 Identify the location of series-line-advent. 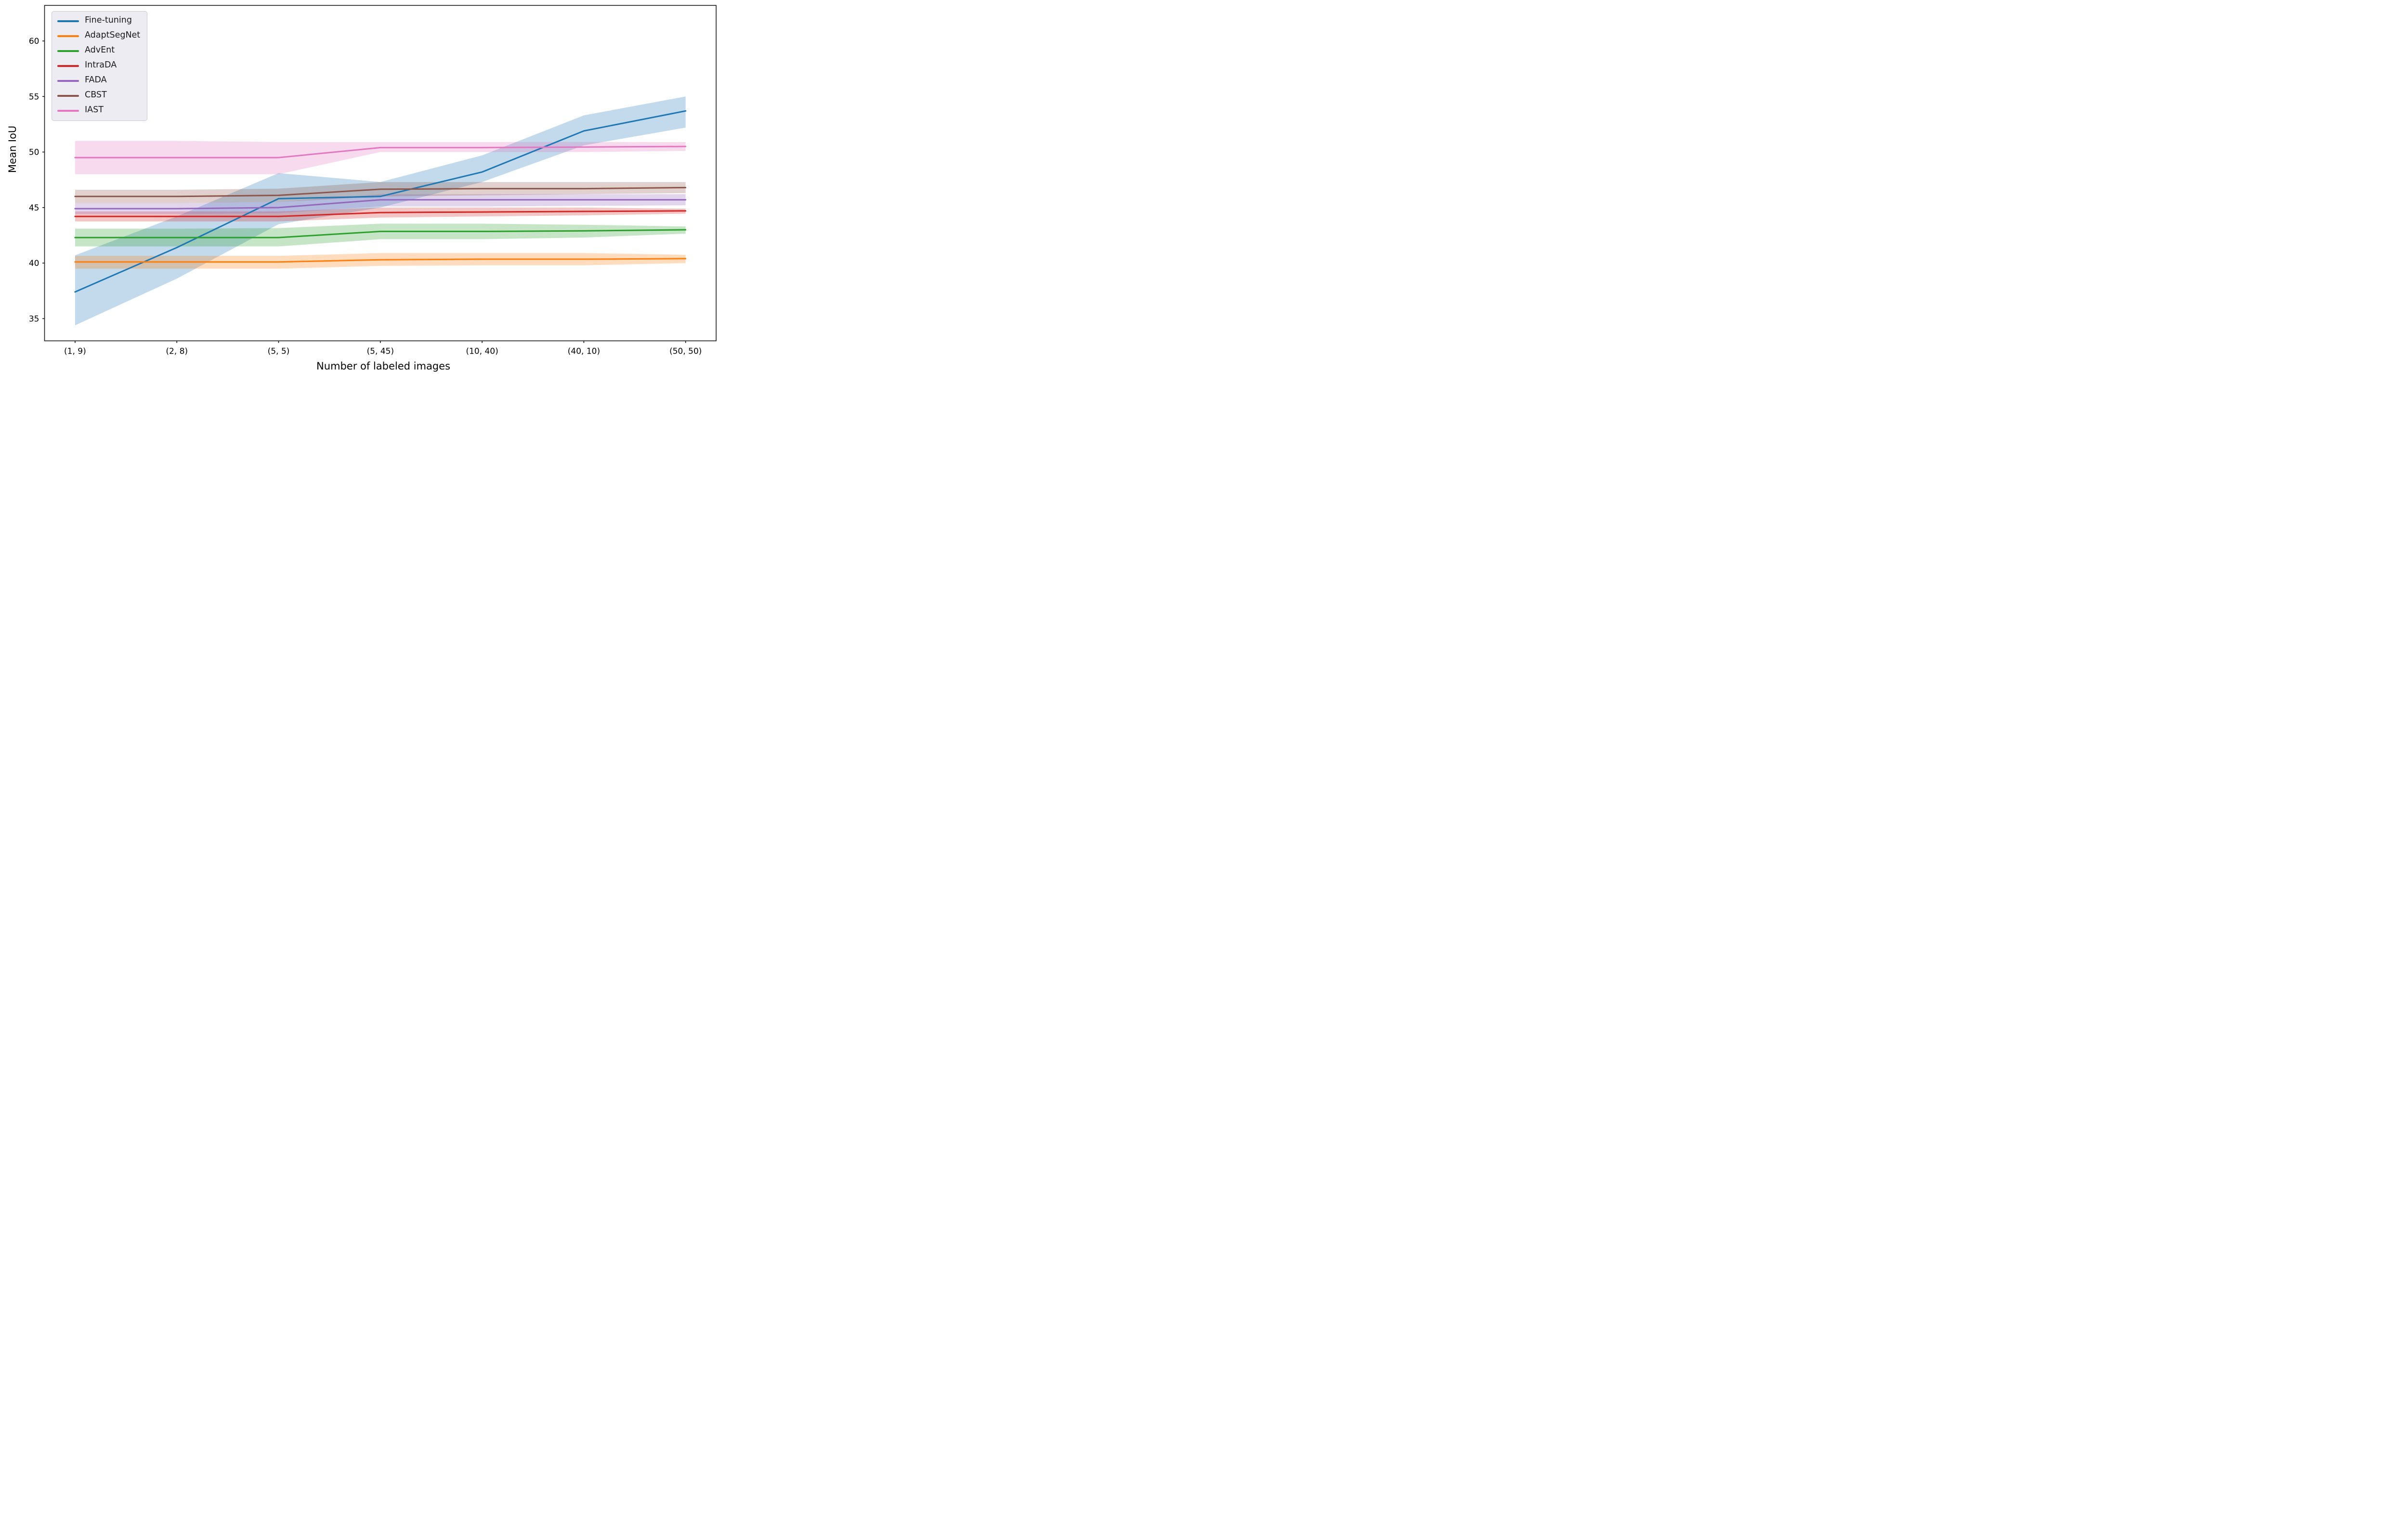
(380, 234).